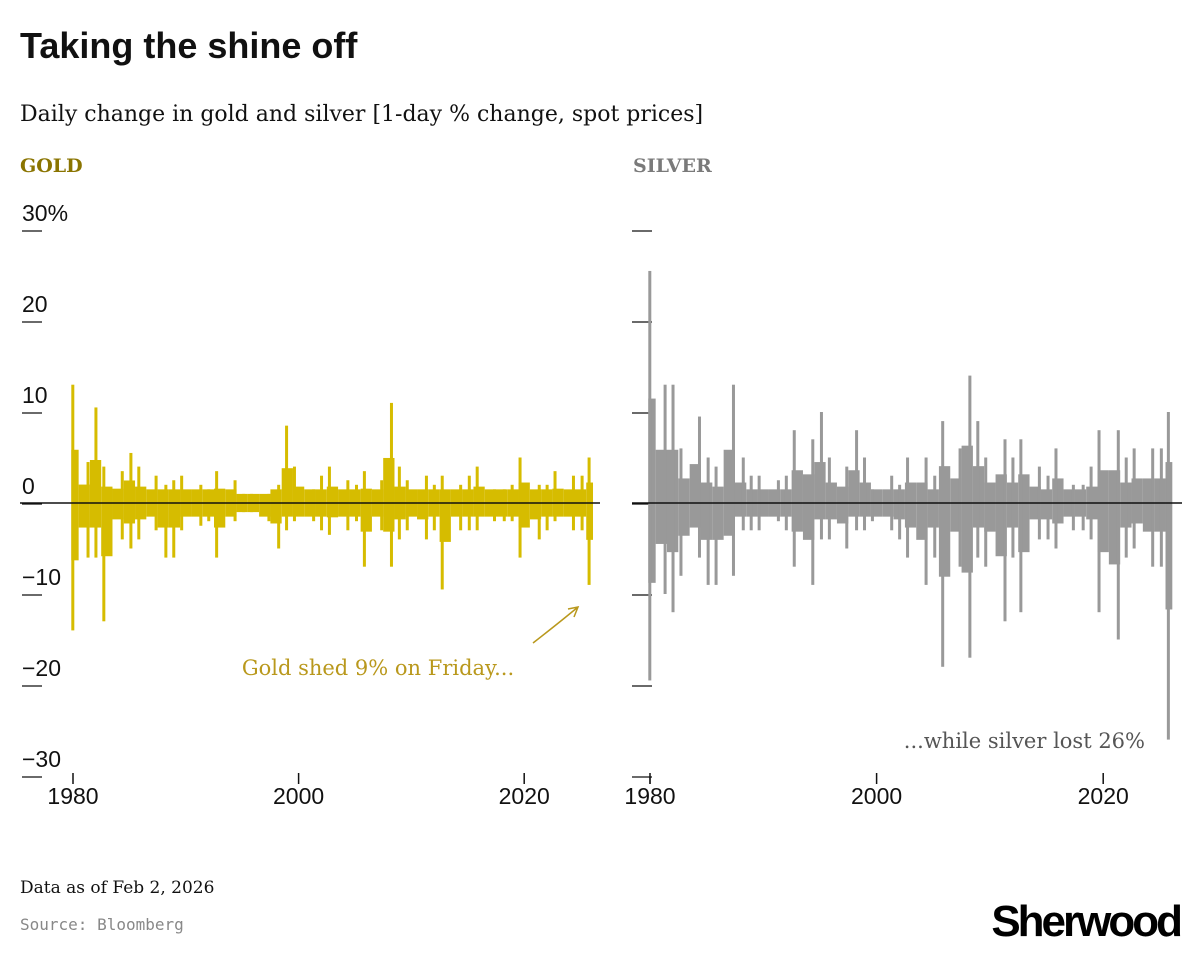 This screenshot has width=1199, height=958. Describe the element at coordinates (1103, 796) in the screenshot. I see `silver-xtick-label: 2020` at that location.